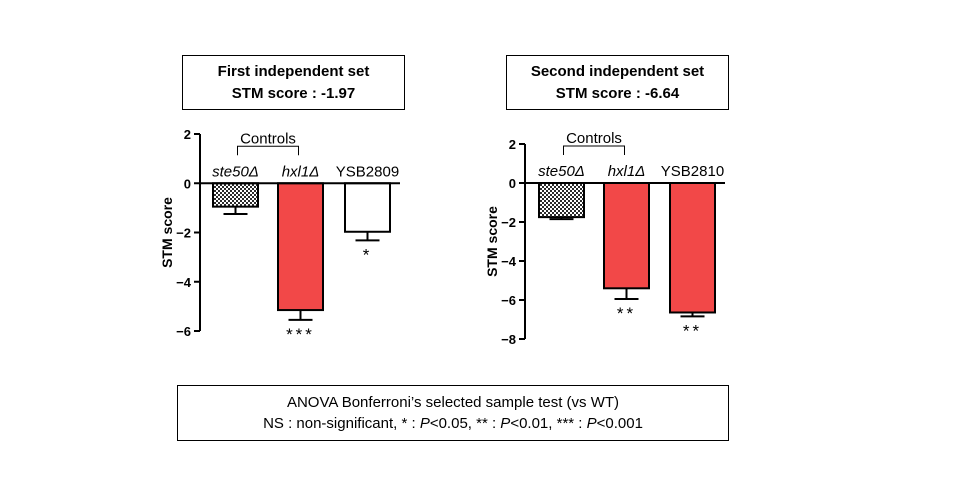 The image size is (960, 500). What do you see at coordinates (594, 150) in the screenshot?
I see `chart2-controls-bracket` at bounding box center [594, 150].